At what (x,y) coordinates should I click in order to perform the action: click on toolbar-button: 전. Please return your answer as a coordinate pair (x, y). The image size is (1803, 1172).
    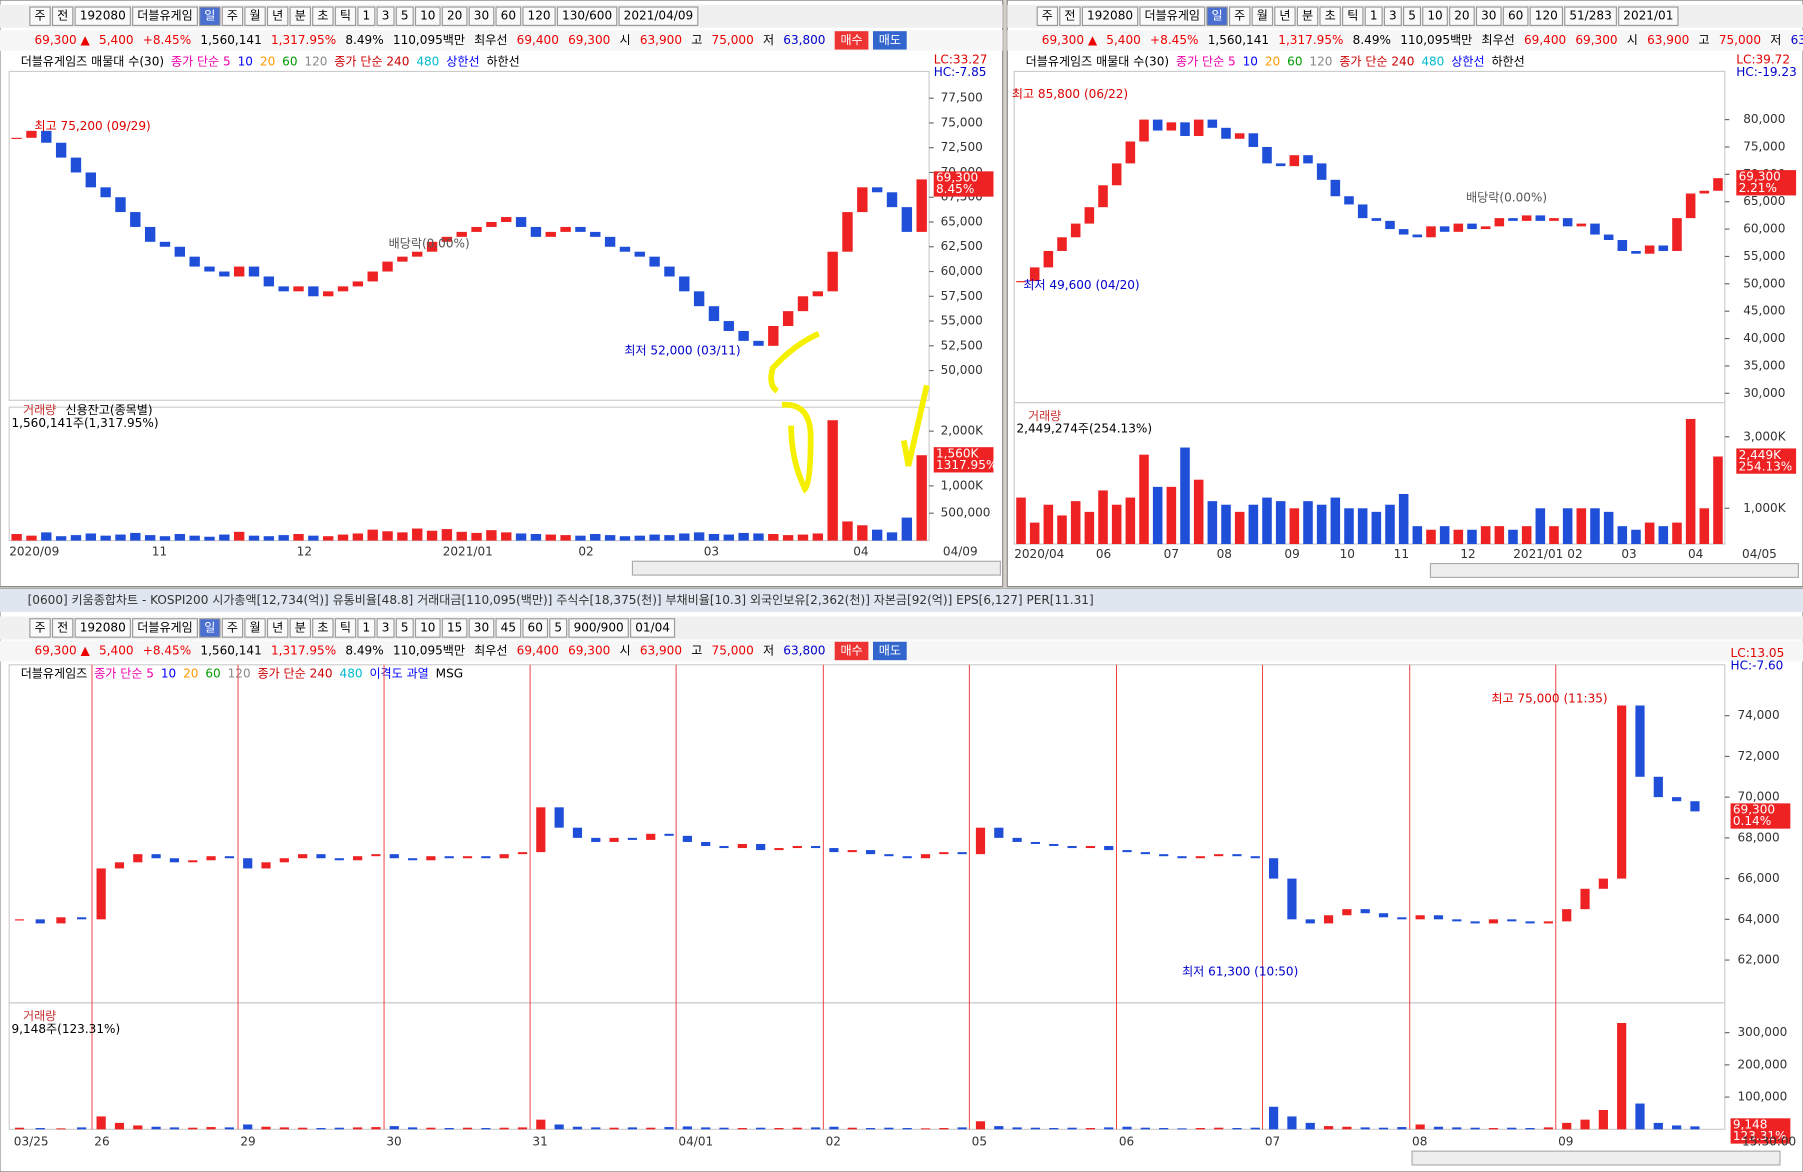
    Looking at the image, I should click on (62, 16).